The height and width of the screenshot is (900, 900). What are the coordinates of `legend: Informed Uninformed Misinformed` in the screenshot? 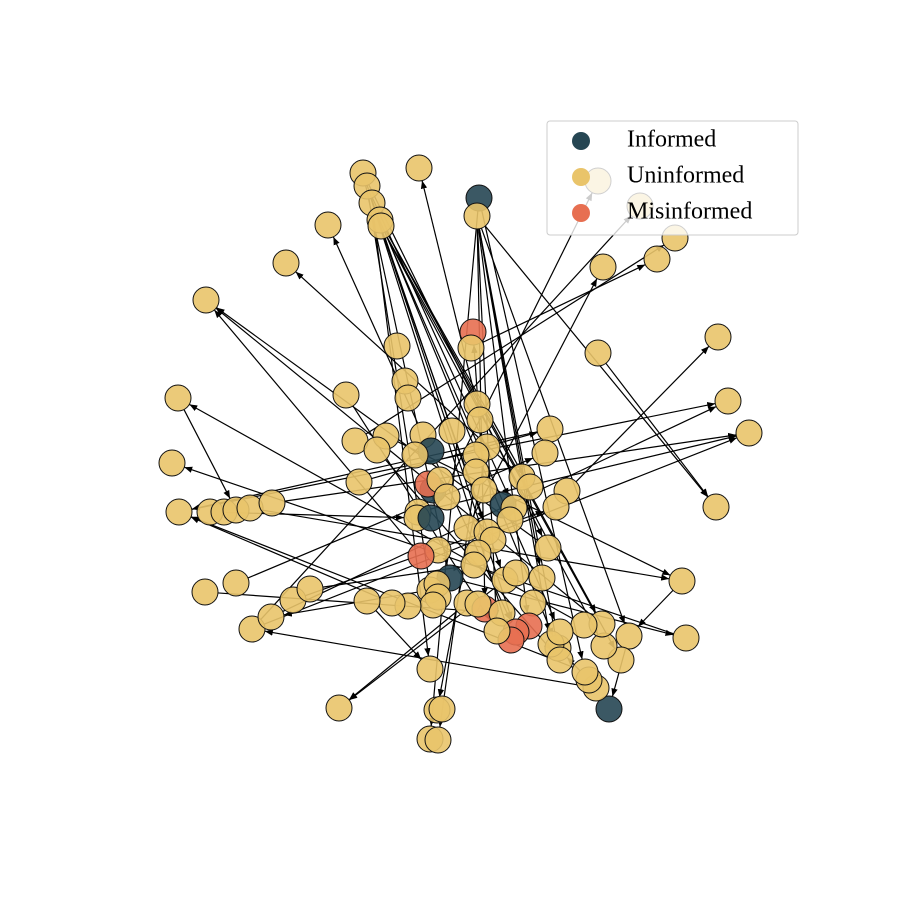 It's located at (672, 178).